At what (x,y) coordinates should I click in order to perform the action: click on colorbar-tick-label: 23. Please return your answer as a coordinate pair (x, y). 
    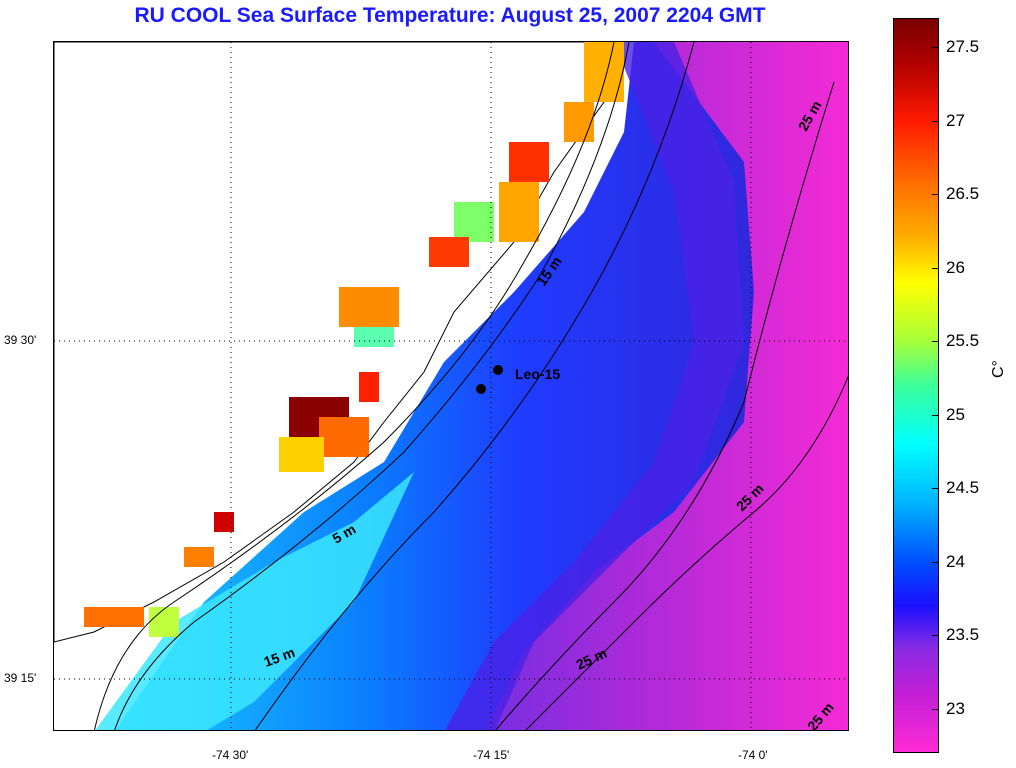
    Looking at the image, I should click on (955, 708).